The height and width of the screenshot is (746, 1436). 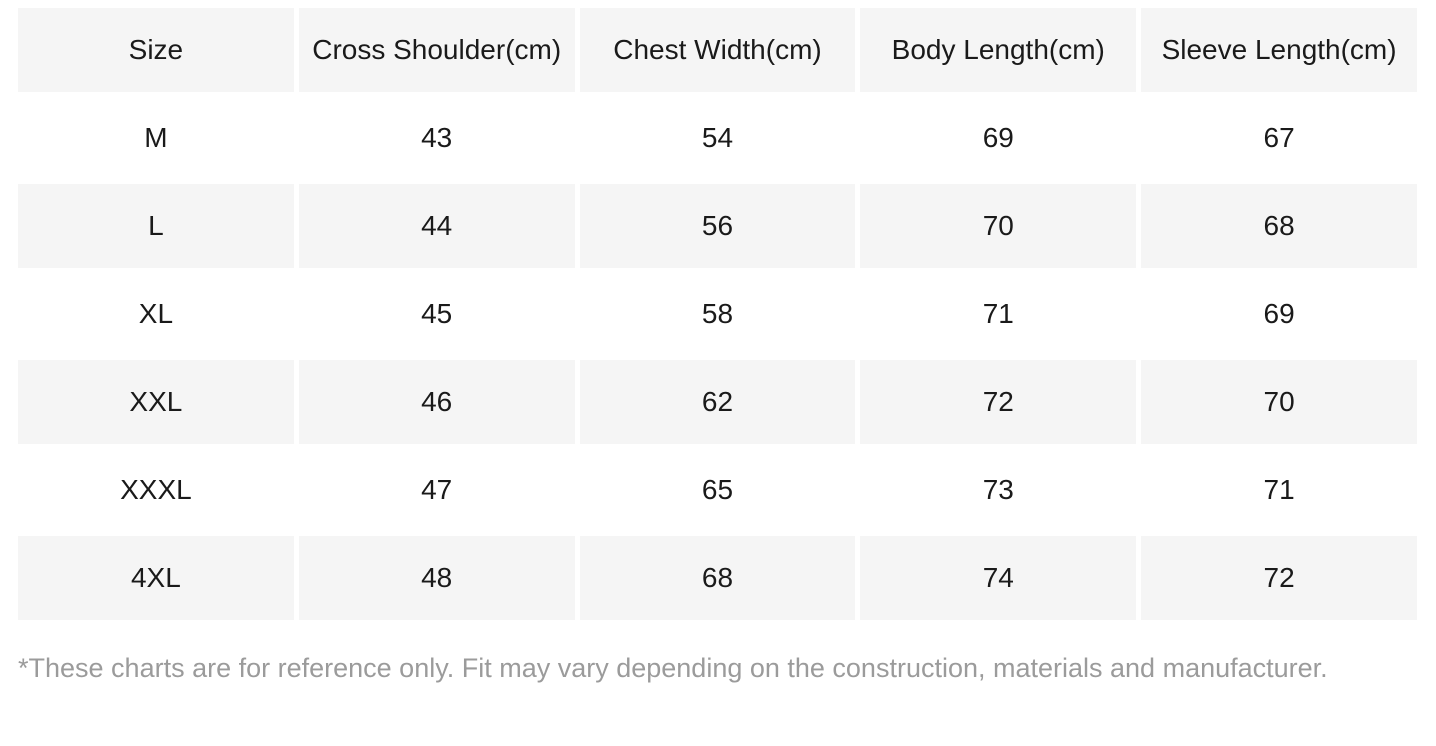 I want to click on measurement-cell: 73, so click(x=998, y=490).